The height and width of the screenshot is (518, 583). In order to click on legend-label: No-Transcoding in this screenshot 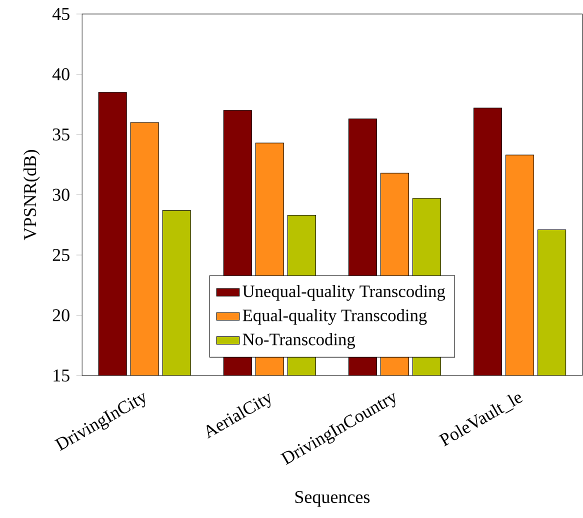, I will do `click(299, 340)`.